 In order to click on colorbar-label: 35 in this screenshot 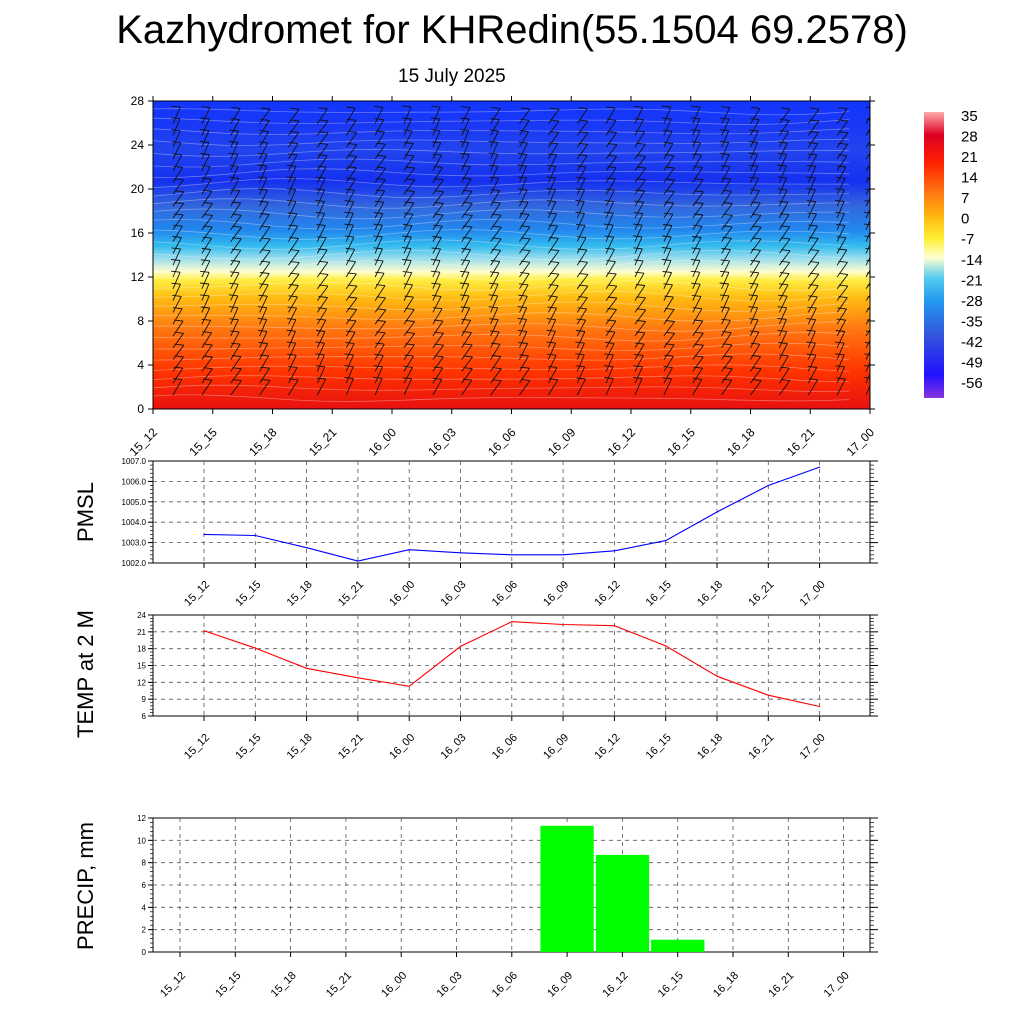, I will do `click(969, 116)`.